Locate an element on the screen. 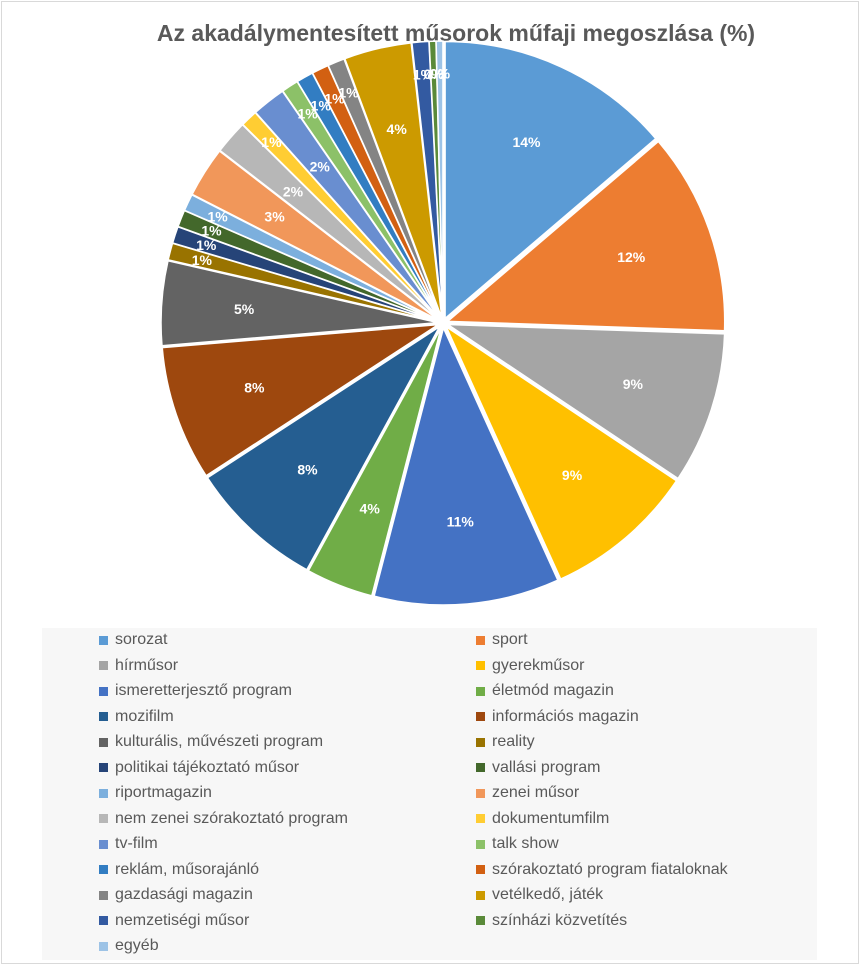 Image resolution: width=862 pixels, height=967 pixels. data-label-dokumentumfilm: 1% is located at coordinates (271, 142).